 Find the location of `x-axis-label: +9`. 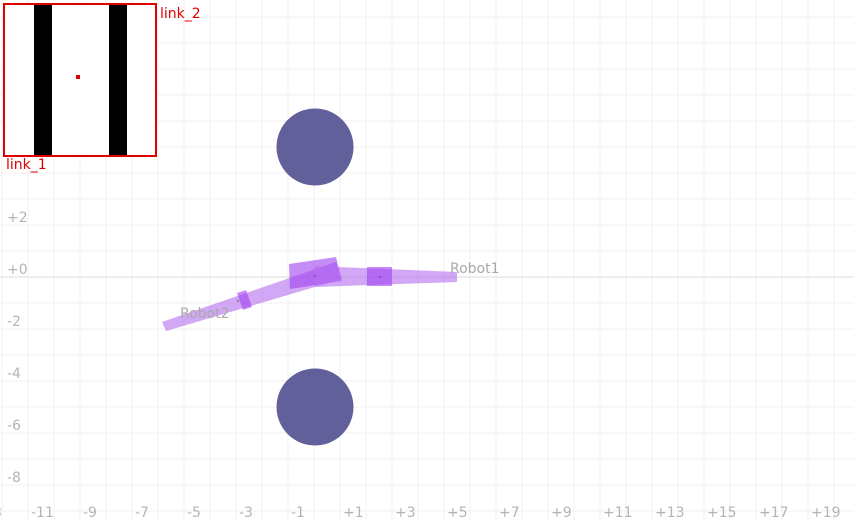

x-axis-label: +9 is located at coordinates (561, 512).